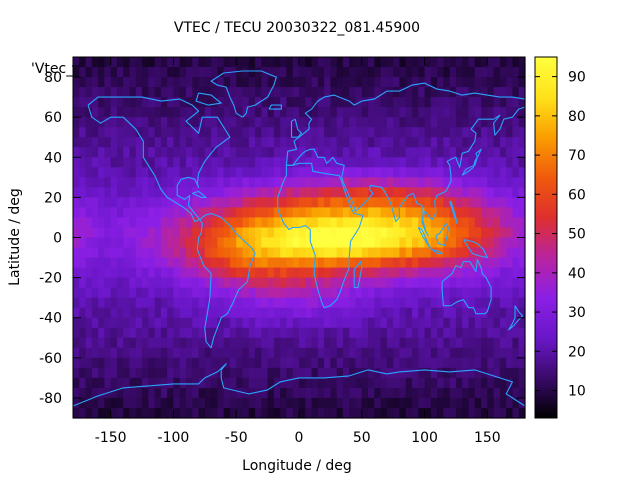 The width and height of the screenshot is (640, 480). What do you see at coordinates (487, 438) in the screenshot?
I see `x-tick-label: 150` at bounding box center [487, 438].